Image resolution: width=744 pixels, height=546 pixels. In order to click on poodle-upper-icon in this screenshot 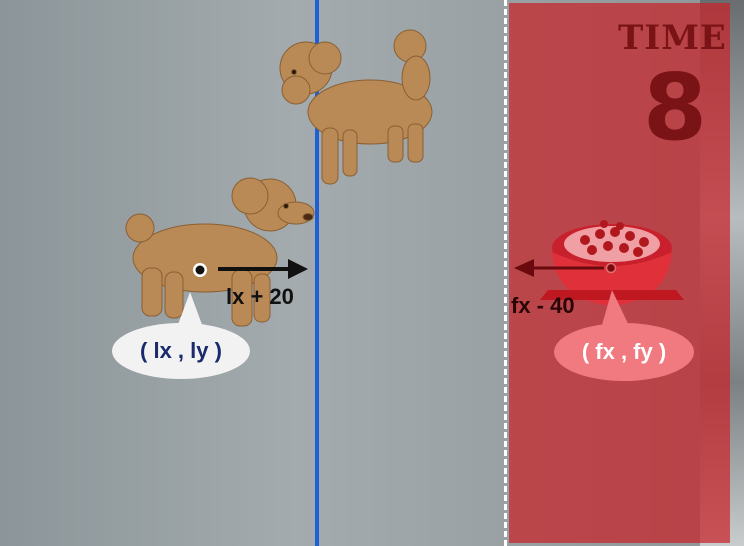, I will do `click(356, 107)`.